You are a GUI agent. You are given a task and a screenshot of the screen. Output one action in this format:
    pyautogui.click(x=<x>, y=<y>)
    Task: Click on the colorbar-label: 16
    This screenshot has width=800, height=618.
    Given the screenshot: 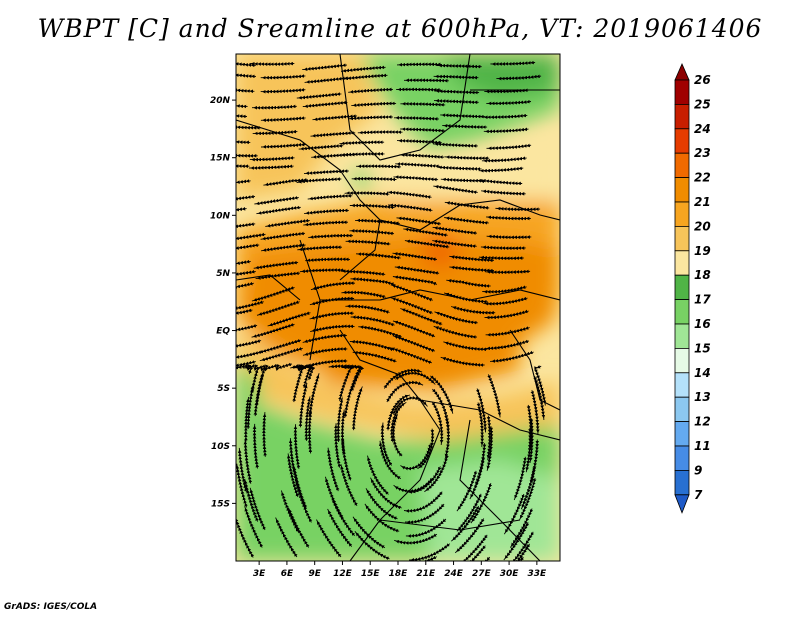 What is the action you would take?
    pyautogui.click(x=702, y=324)
    